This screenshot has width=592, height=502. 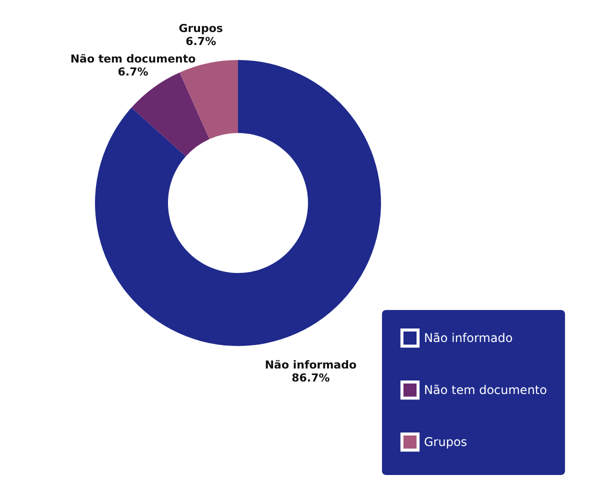 What do you see at coordinates (311, 377) in the screenshot?
I see `data-label: 86.7%` at bounding box center [311, 377].